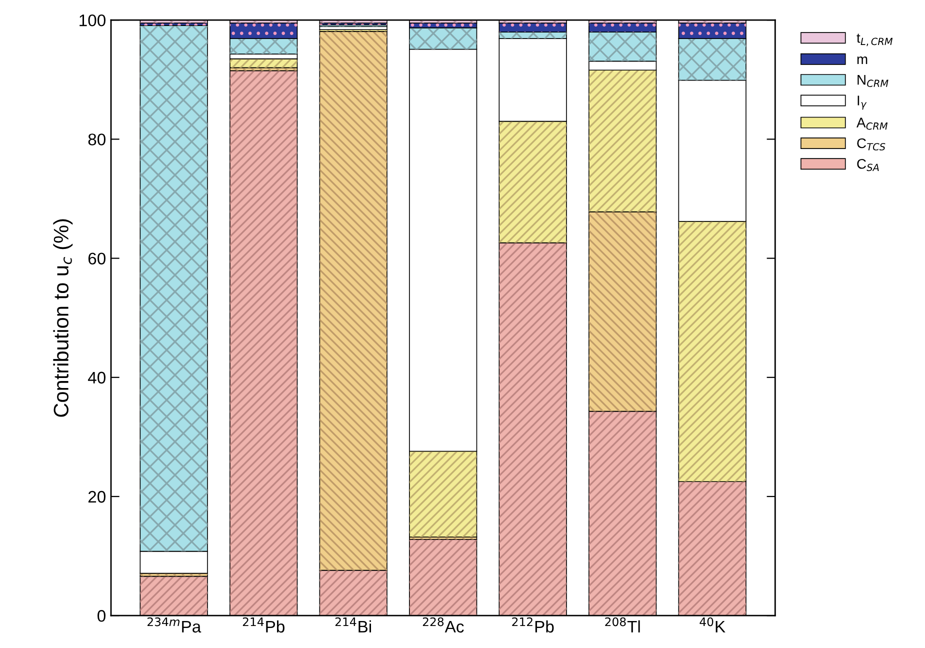 The width and height of the screenshot is (925, 648). What do you see at coordinates (263, 625) in the screenshot?
I see `x-tick-label: $^{214}$Pb` at bounding box center [263, 625].